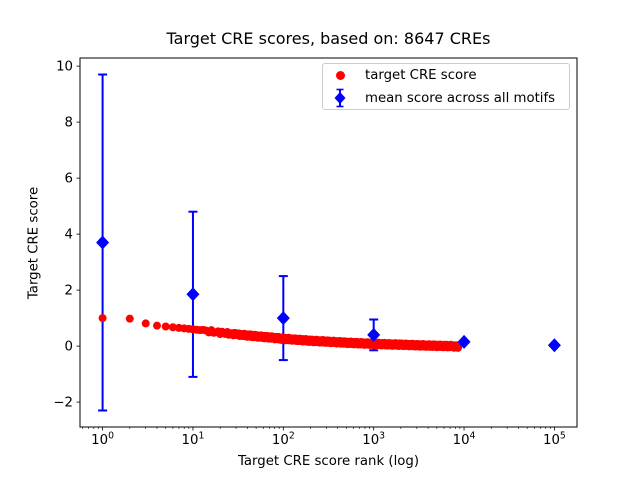 The width and height of the screenshot is (640, 480). What do you see at coordinates (324, 438) in the screenshot?
I see `x-axis-ticks: 10⁰ 10¹ 10² 10³ 10⁴ 10⁵` at bounding box center [324, 438].